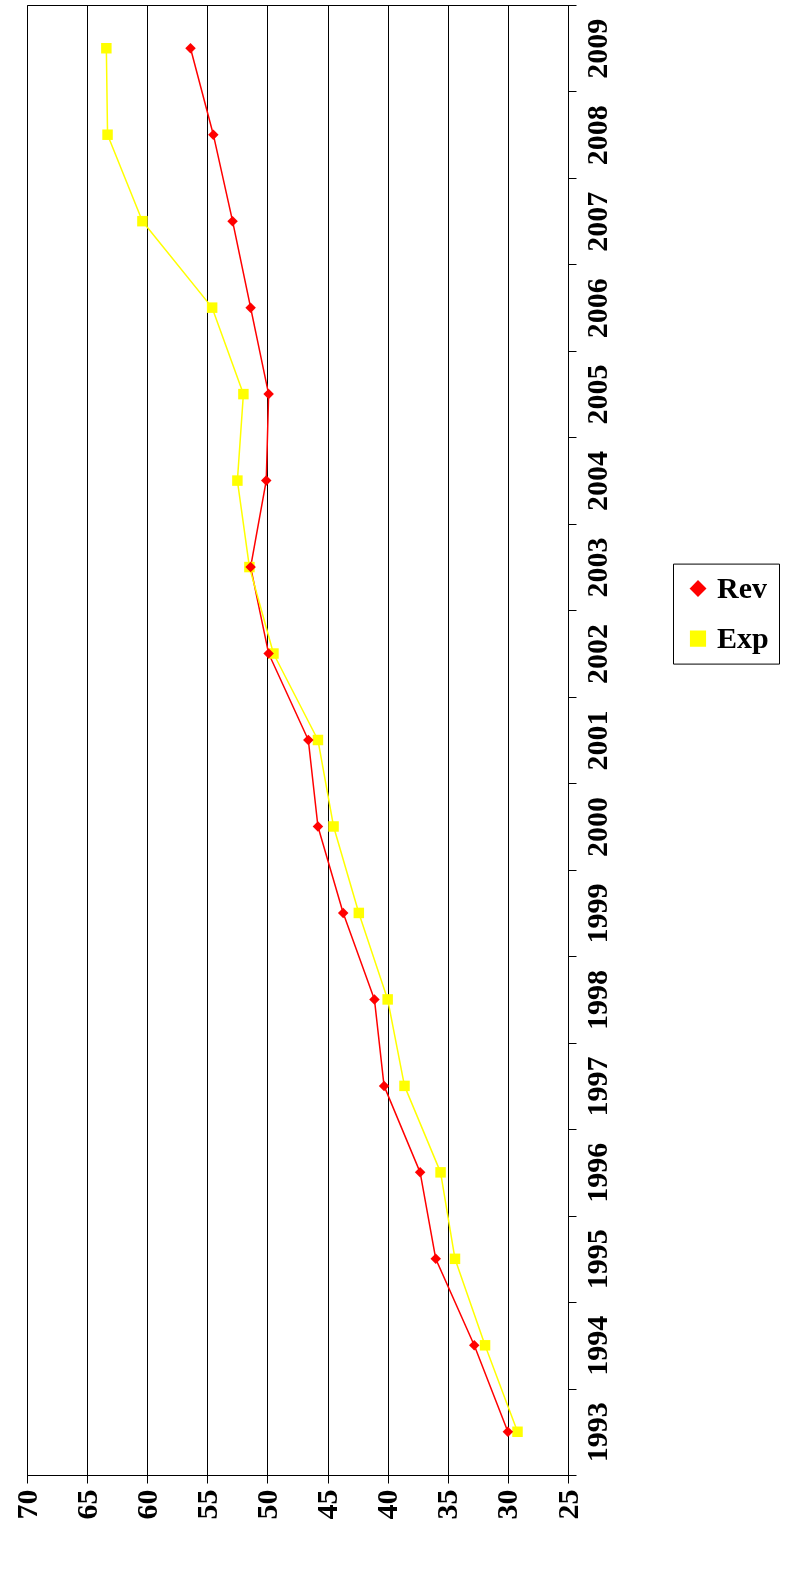 The image size is (806, 1576). I want to click on y-tick-label: 2003, so click(596, 567).